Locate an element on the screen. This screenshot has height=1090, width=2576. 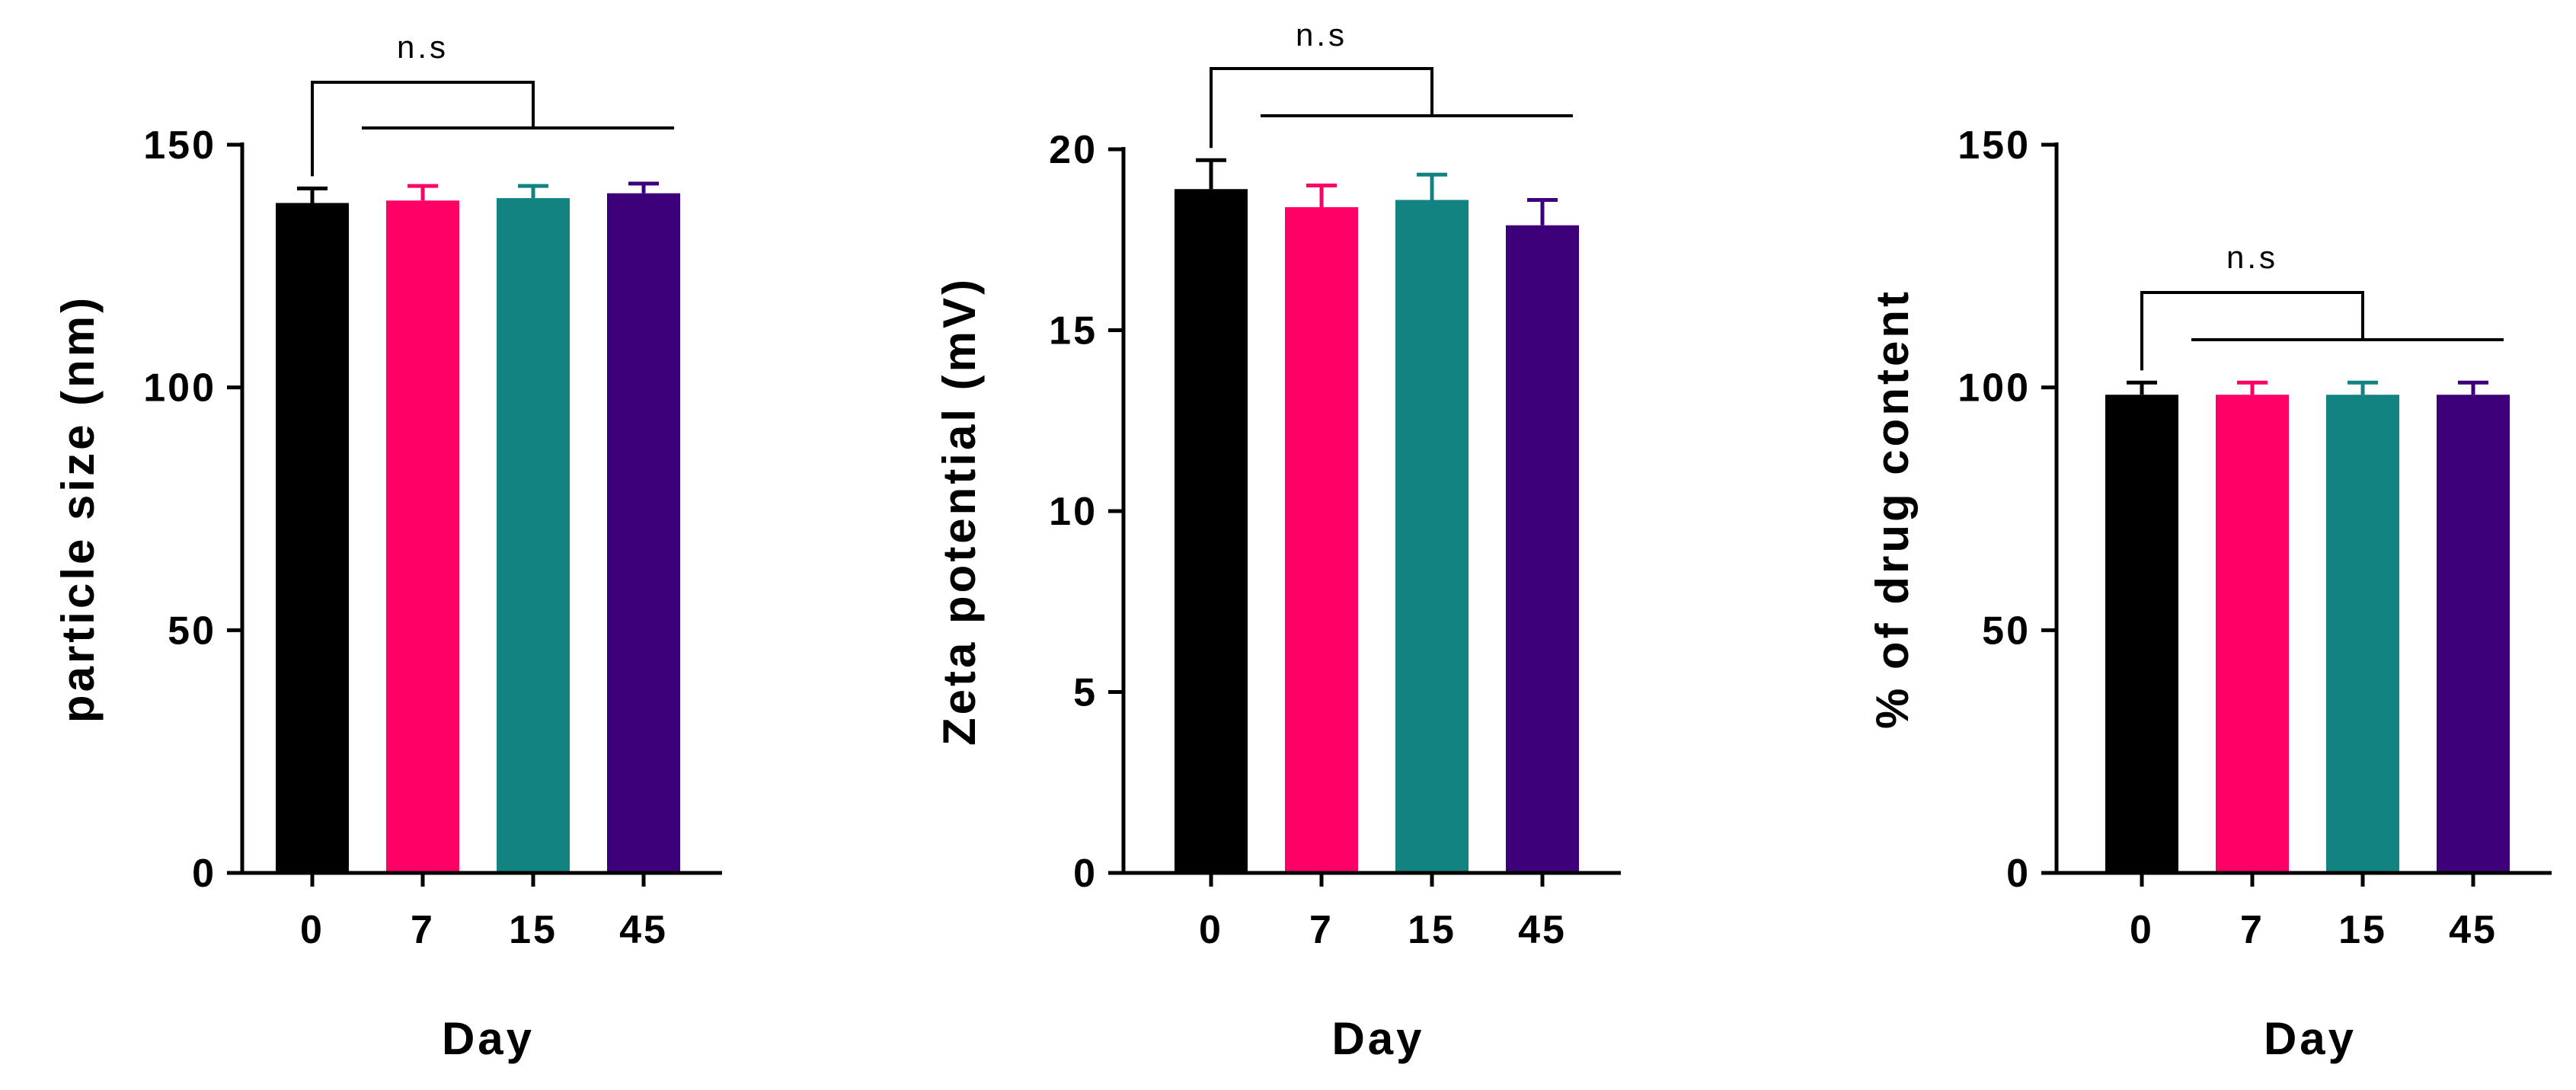
y-tick-label: 5 is located at coordinates (1085, 693).